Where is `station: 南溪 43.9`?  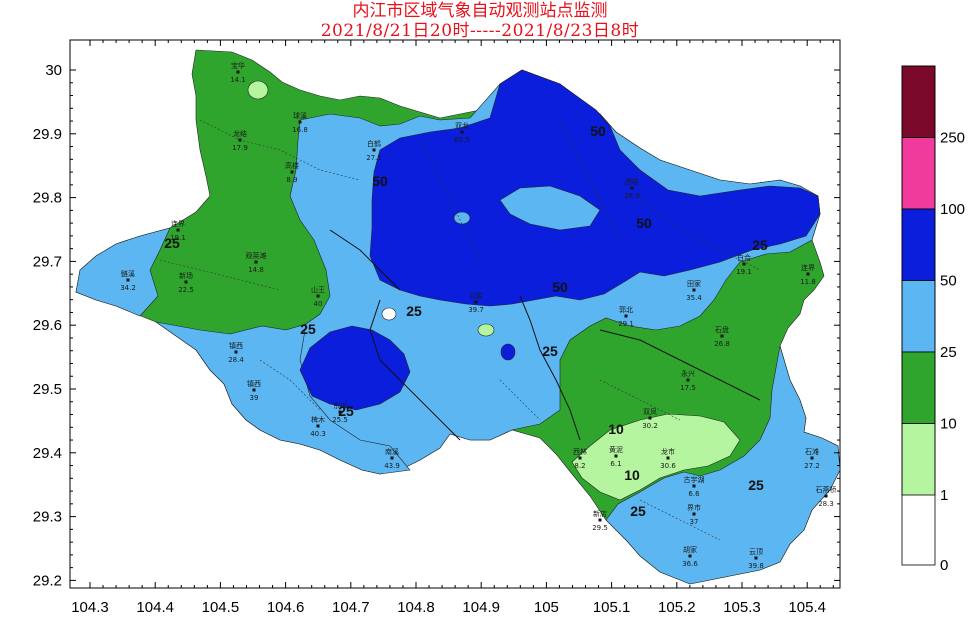
station: 南溪 43.9 is located at coordinates (392, 458).